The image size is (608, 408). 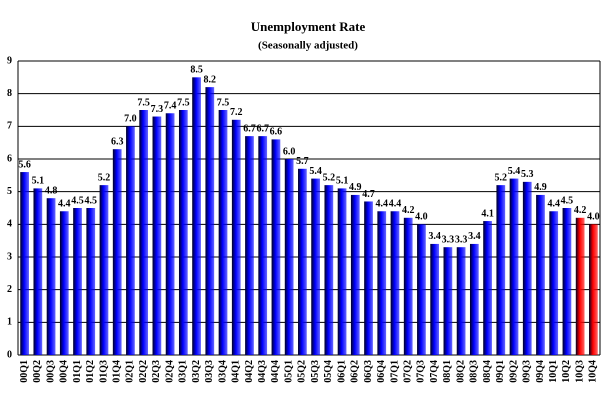 I want to click on value-label: 6.6, so click(x=276, y=132).